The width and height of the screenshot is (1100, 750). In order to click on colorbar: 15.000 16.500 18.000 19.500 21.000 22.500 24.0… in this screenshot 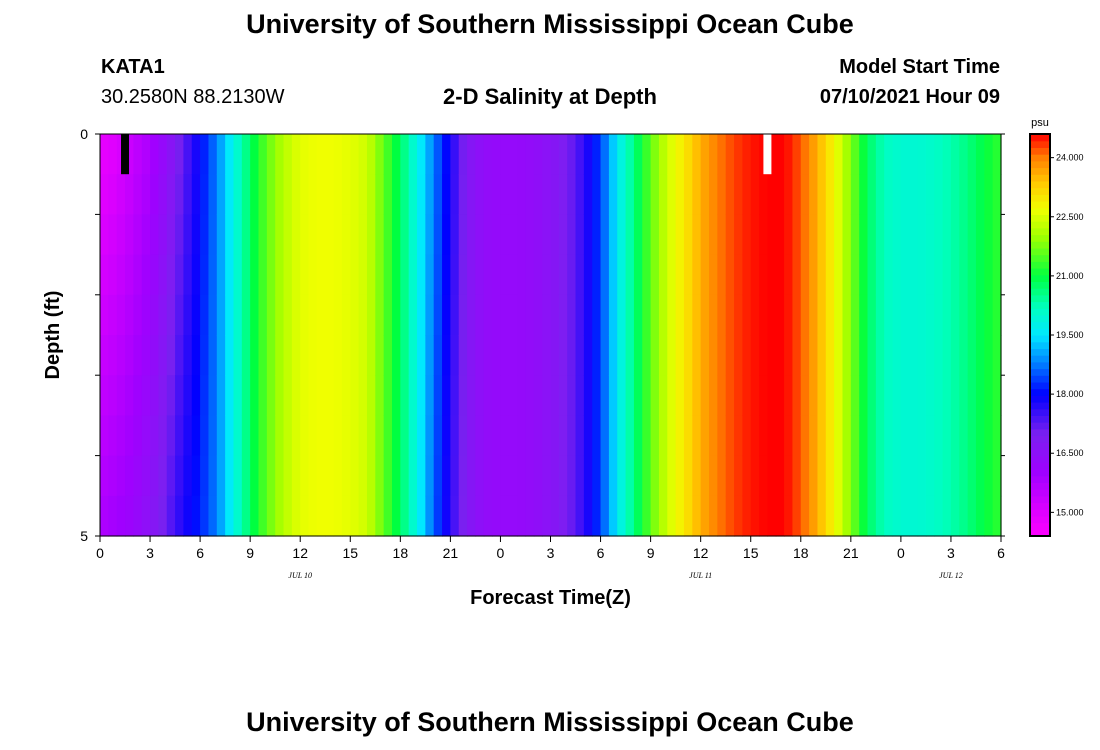, I will do `click(1056, 335)`.